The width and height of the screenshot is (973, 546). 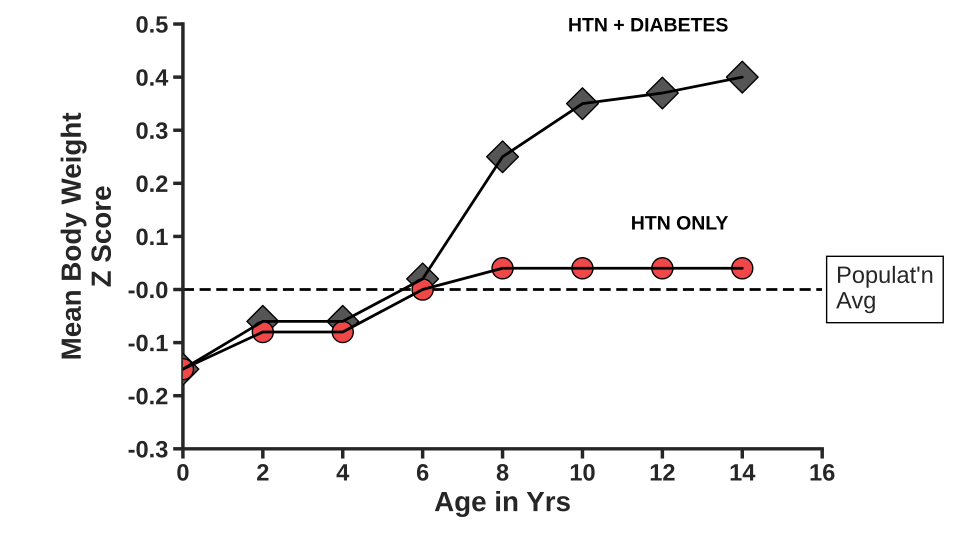 I want to click on x-tick-label: 16, so click(x=822, y=472).